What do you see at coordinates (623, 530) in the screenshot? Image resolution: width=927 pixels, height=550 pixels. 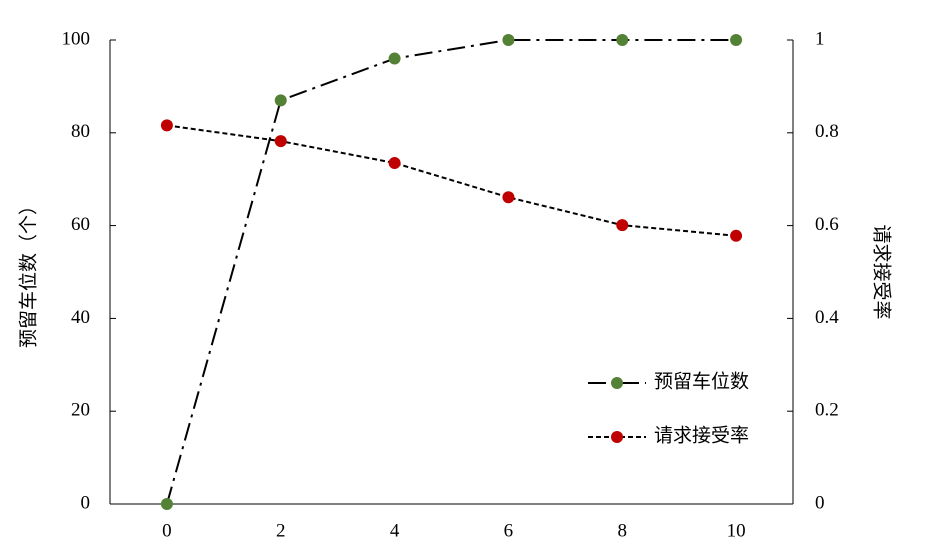 I see `x-tick-label: 8` at bounding box center [623, 530].